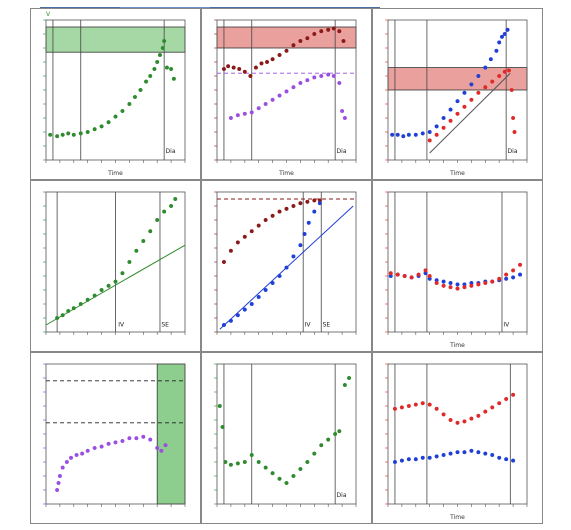  Describe the element at coordinates (327, 324) in the screenshot. I see `annotation-label: SE` at that location.